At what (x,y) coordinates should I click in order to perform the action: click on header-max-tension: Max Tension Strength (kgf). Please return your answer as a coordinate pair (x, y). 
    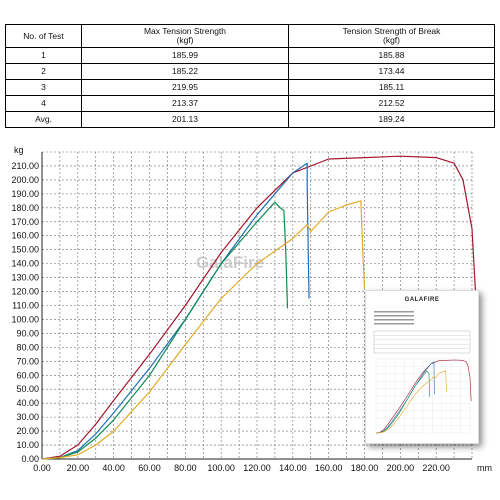
    Looking at the image, I should click on (185, 36).